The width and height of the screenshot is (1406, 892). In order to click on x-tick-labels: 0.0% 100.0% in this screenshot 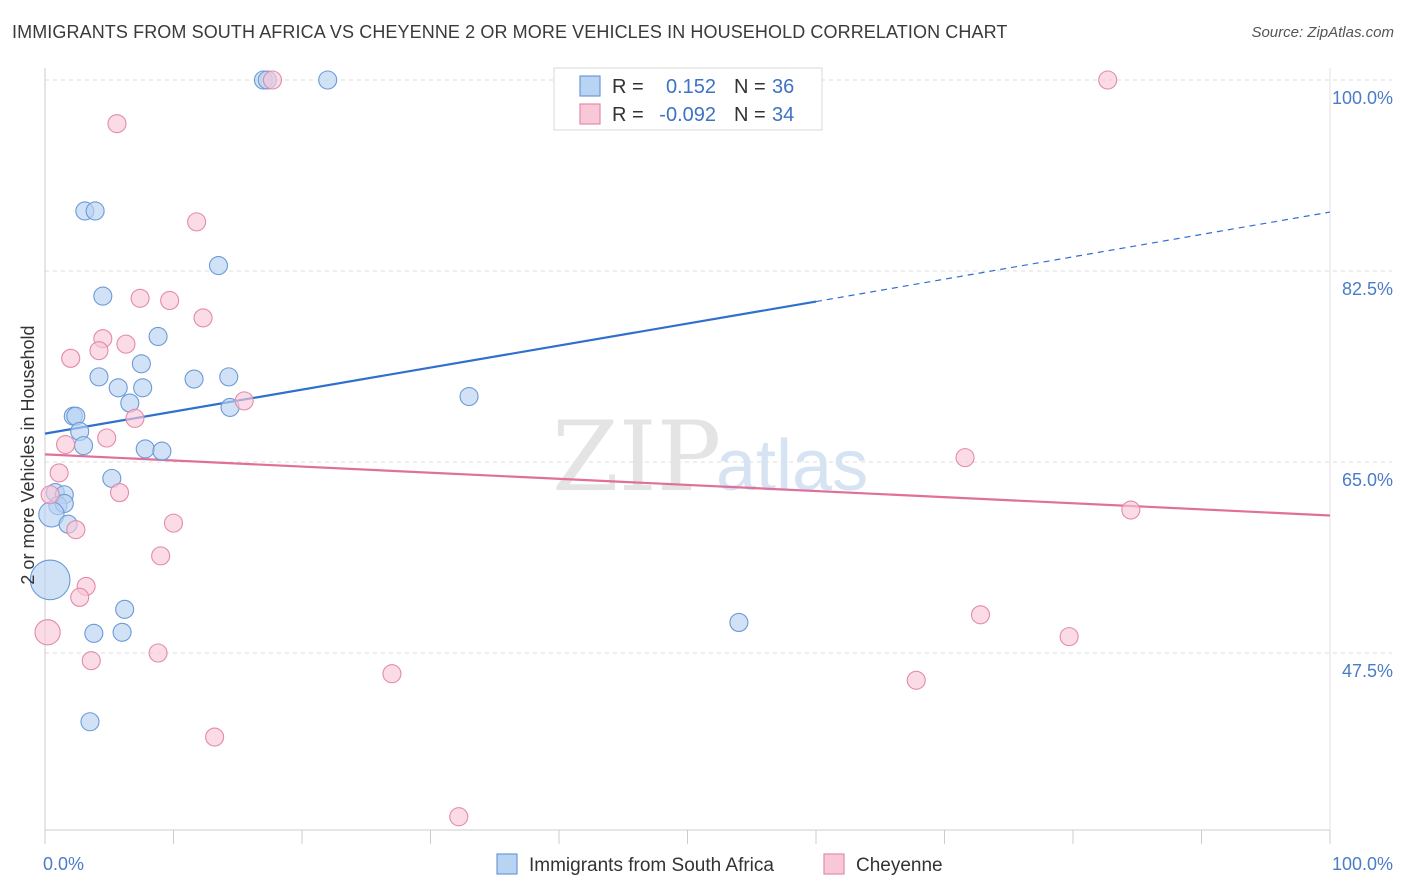, I will do `click(718, 864)`.